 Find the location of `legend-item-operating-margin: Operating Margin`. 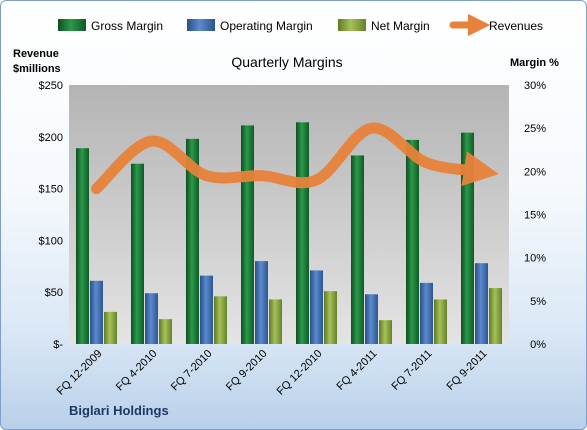

legend-item-operating-margin: Operating Margin is located at coordinates (250, 26).